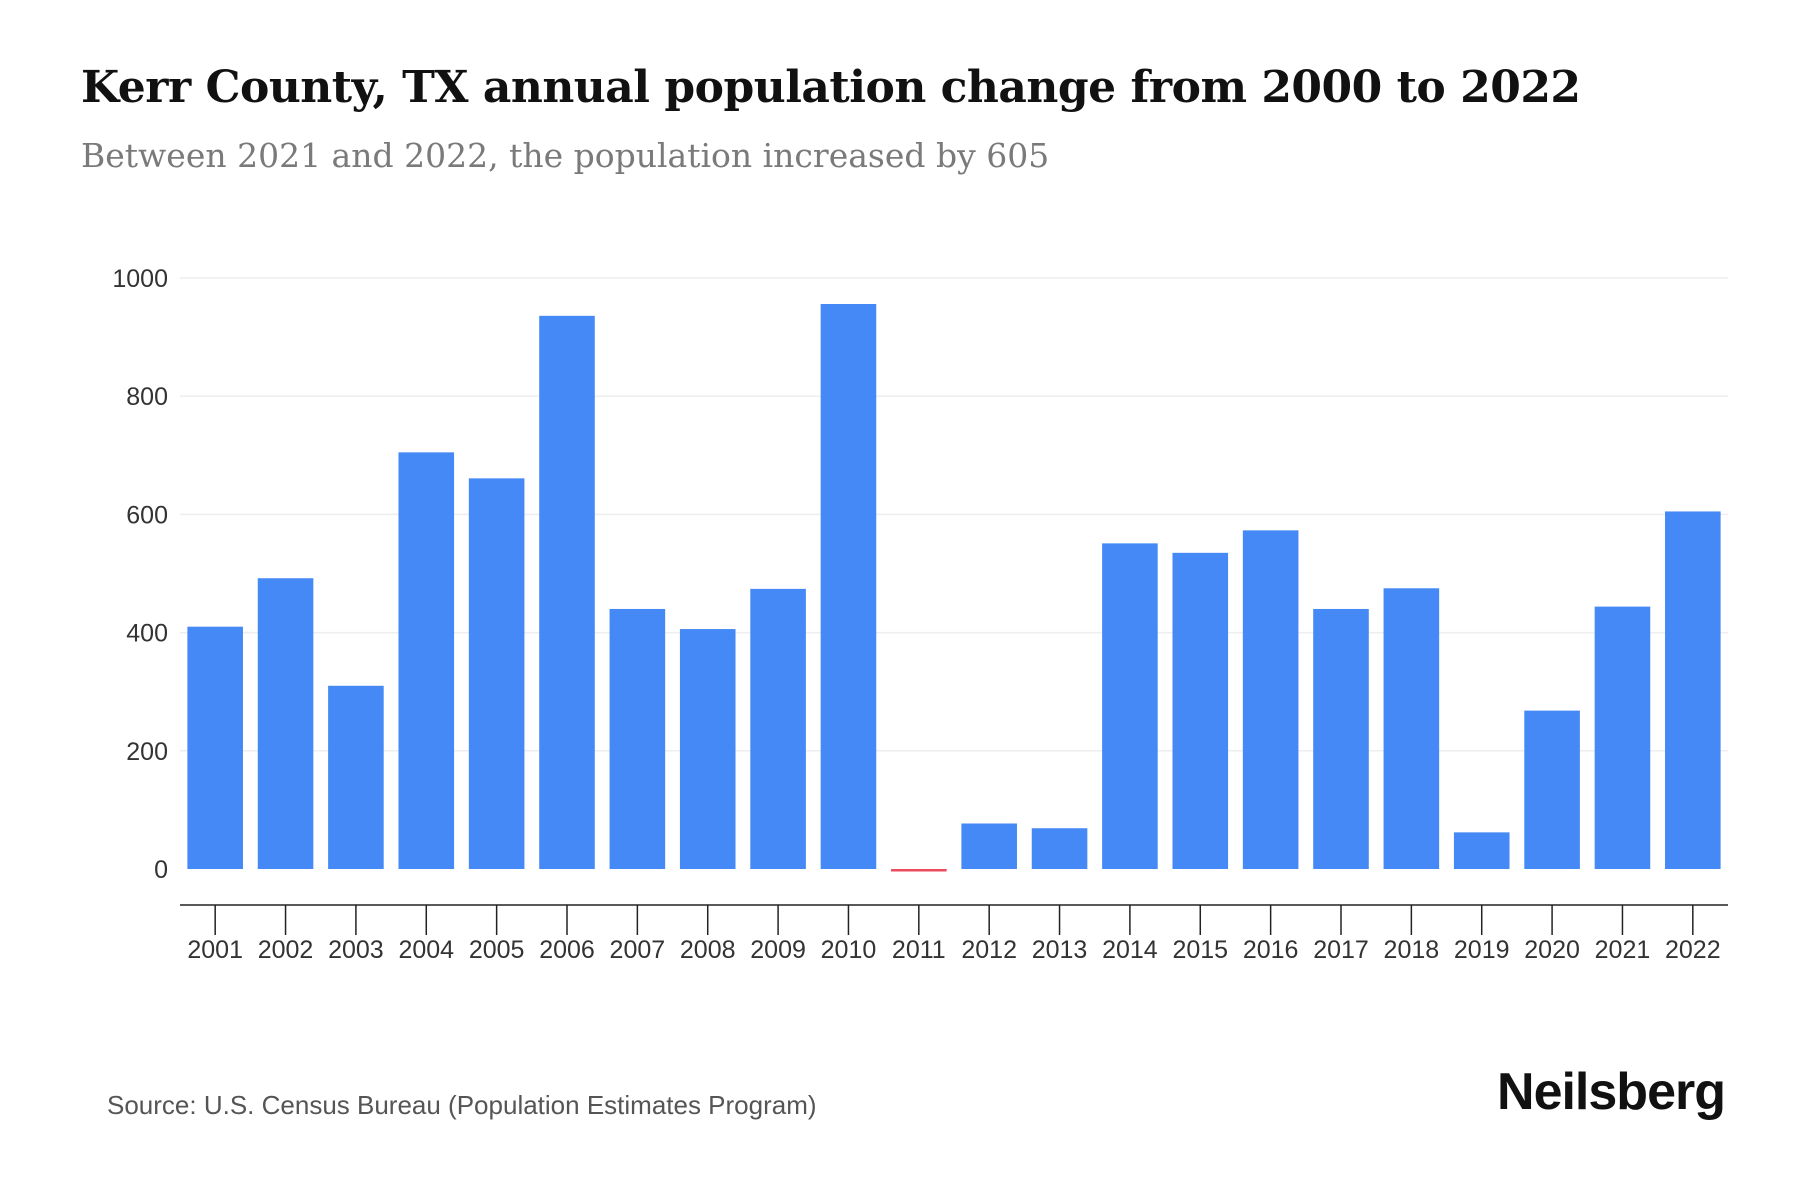 The height and width of the screenshot is (1200, 1800). Describe the element at coordinates (989, 846) in the screenshot. I see `bar-2012` at that location.